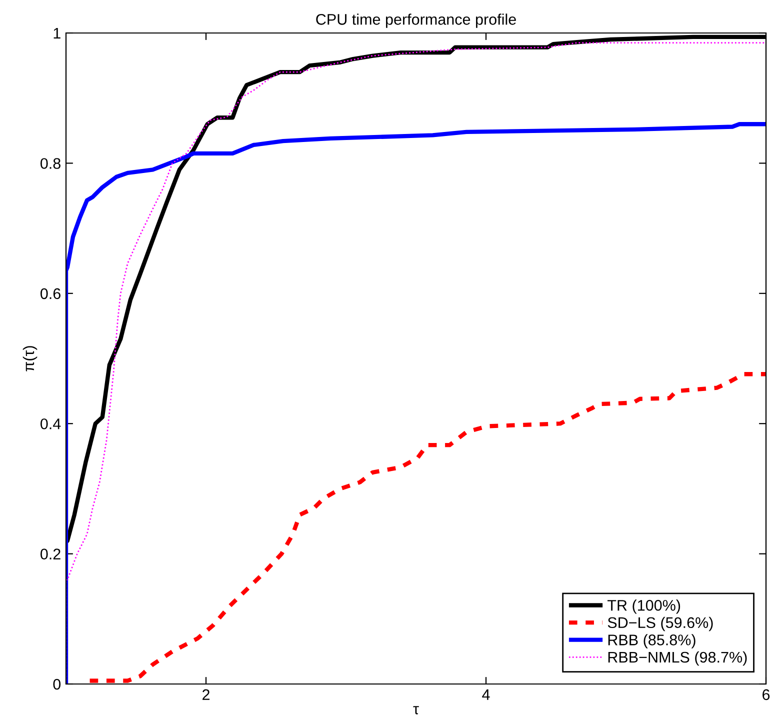  What do you see at coordinates (57, 33) in the screenshot?
I see `y-tick-label: 1` at bounding box center [57, 33].